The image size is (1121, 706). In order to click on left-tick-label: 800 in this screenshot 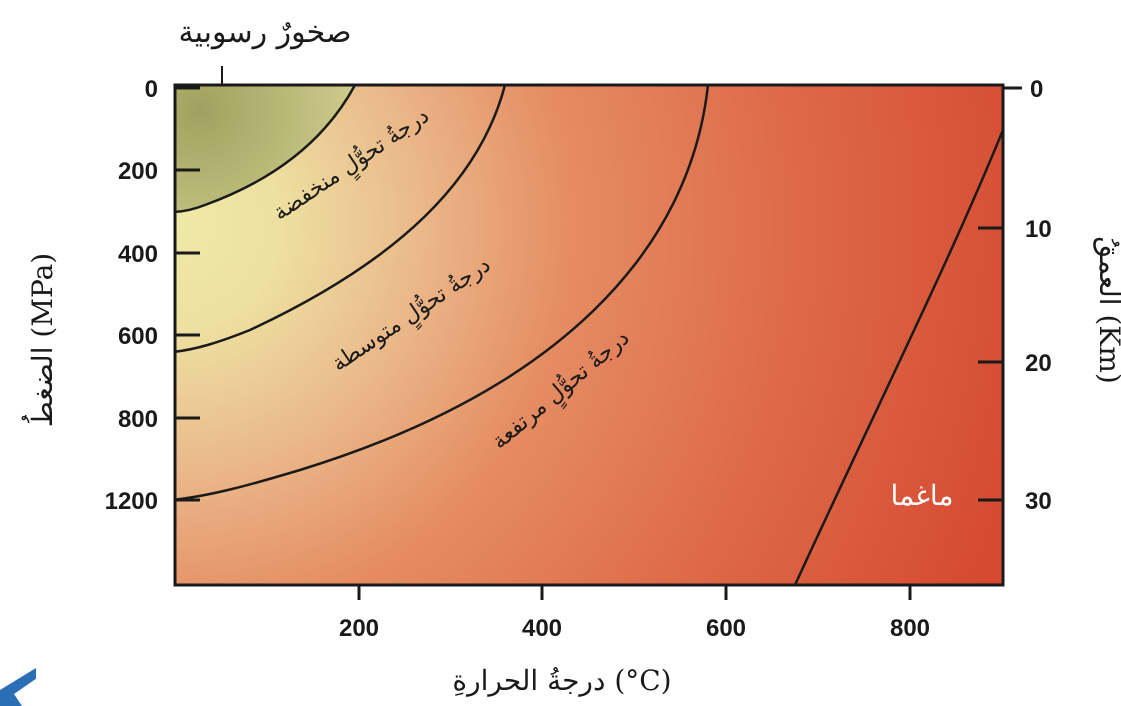, I will do `click(138, 419)`.